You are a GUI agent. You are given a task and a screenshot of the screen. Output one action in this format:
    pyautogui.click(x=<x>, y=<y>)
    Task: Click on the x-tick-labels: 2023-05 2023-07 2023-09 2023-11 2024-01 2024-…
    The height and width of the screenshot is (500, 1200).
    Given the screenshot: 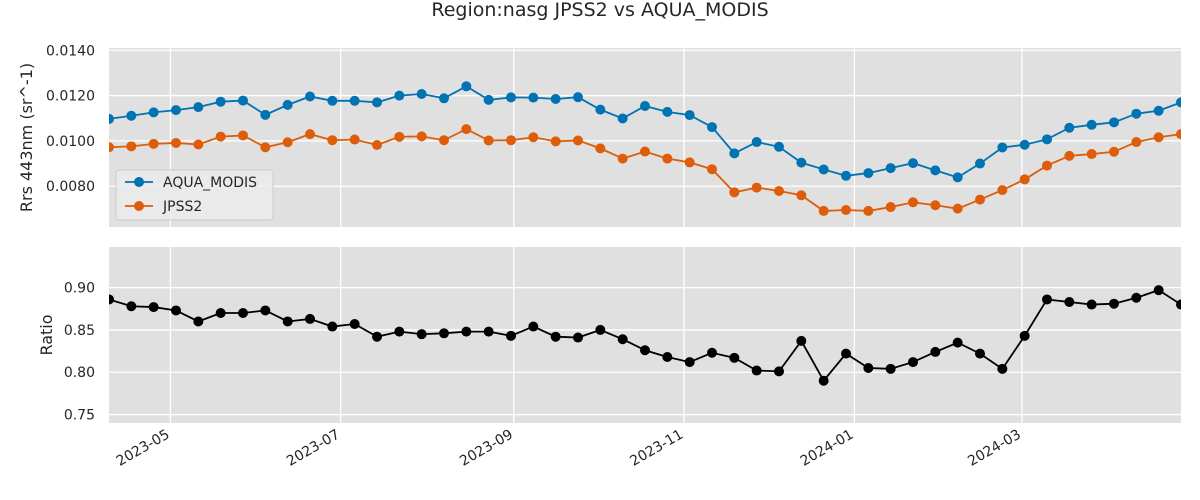 What is the action you would take?
    pyautogui.click(x=569, y=448)
    